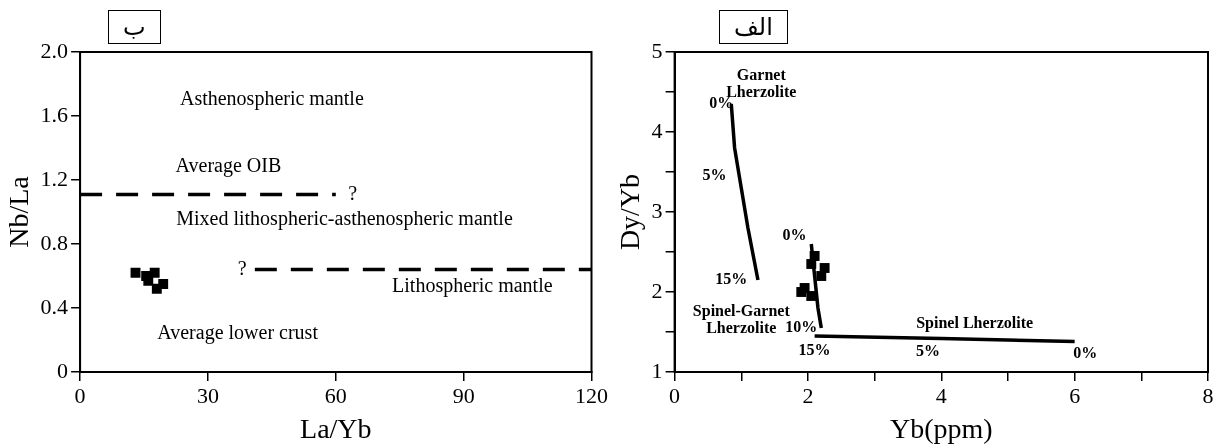  What do you see at coordinates (975, 323) in the screenshot?
I see `annotation: Spinel Lherzolite` at bounding box center [975, 323].